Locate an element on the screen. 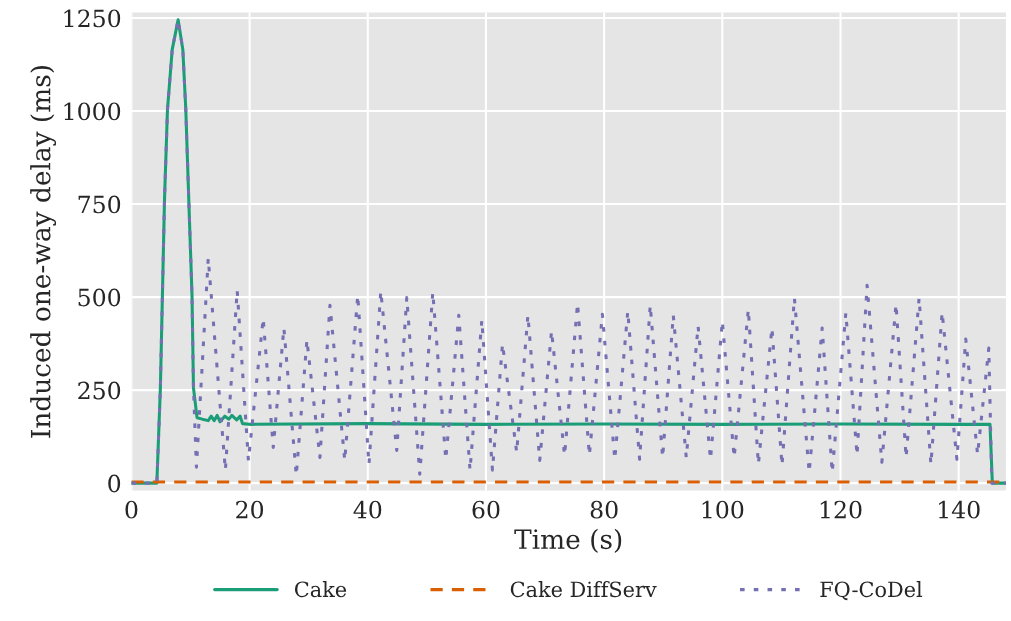  y-axis-title: Induced one-way delay (ms) is located at coordinates (43, 252).